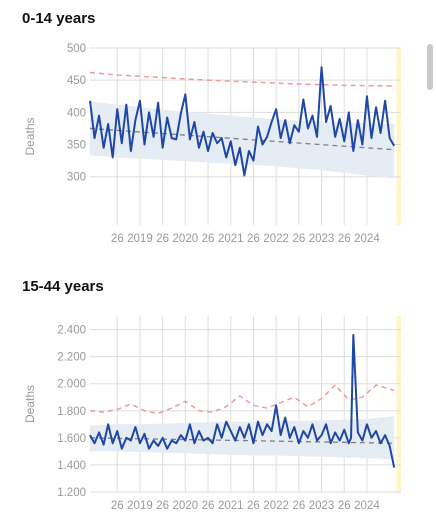 Image resolution: width=436 pixels, height=527 pixels. Describe the element at coordinates (71, 358) in the screenshot. I see `y-tick-label: 2.200` at that location.